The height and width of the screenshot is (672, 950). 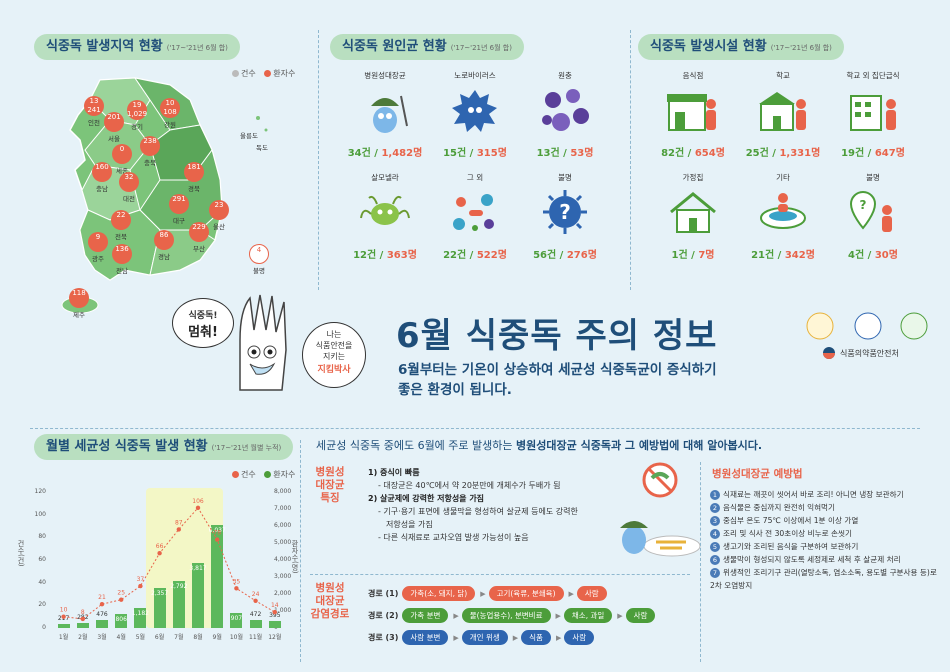 What do you see at coordinates (283, 542) in the screenshot?
I see `right-tick-label: 5,000` at bounding box center [283, 542].